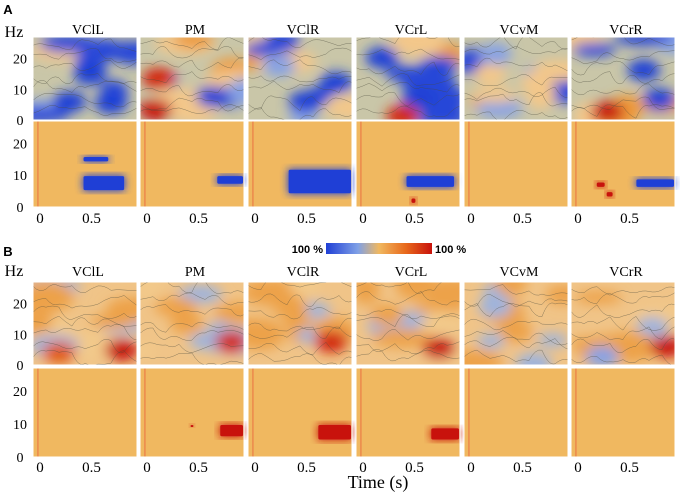 The width and height of the screenshot is (680, 494). What do you see at coordinates (307, 250) in the screenshot?
I see `colorbar-low-label: 100 %` at bounding box center [307, 250].